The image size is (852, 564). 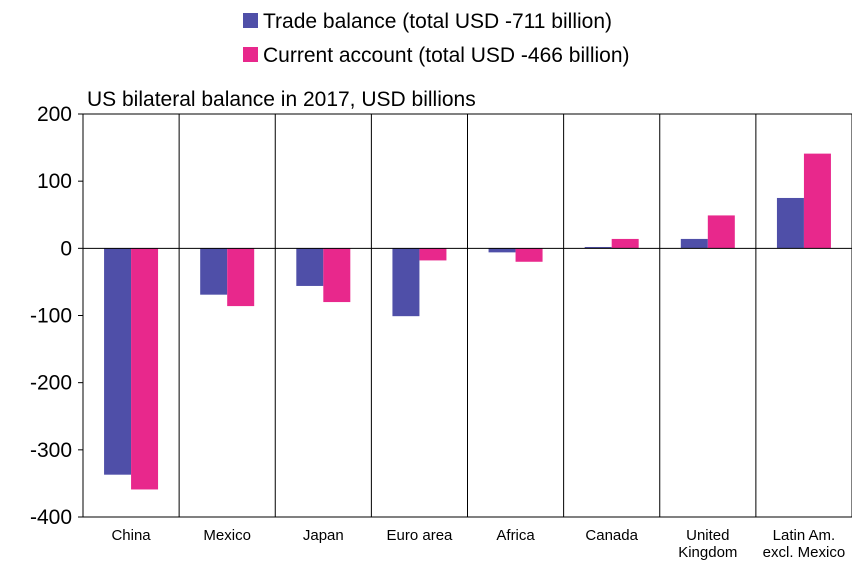 I want to click on x-tick-label-line: Japan, so click(x=323, y=535).